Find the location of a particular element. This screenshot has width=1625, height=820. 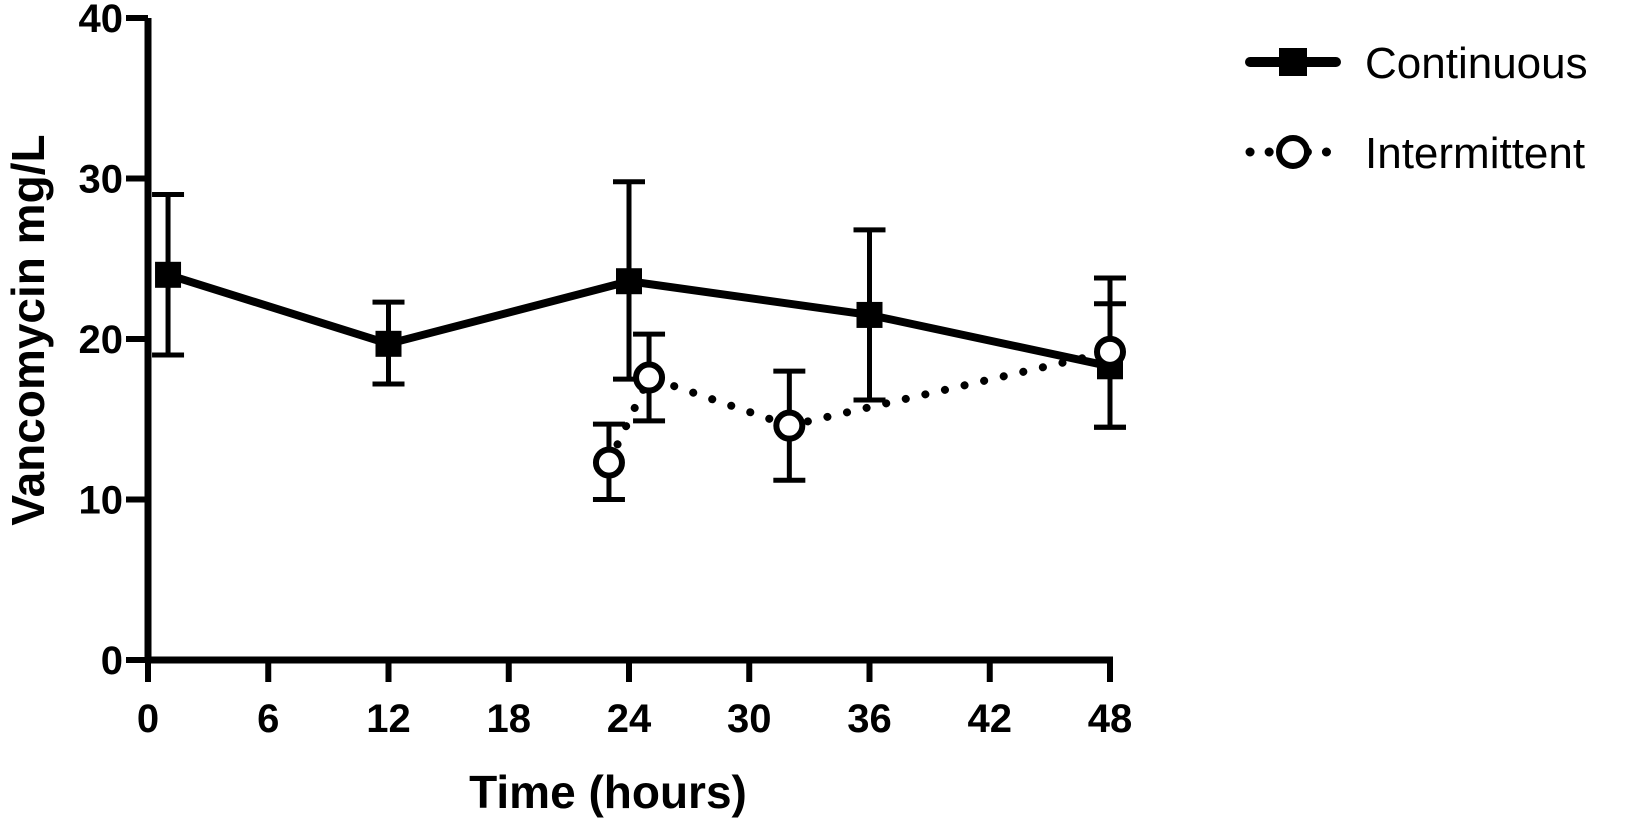

legend-intermittent-label: Intermittent is located at coordinates (1475, 153).